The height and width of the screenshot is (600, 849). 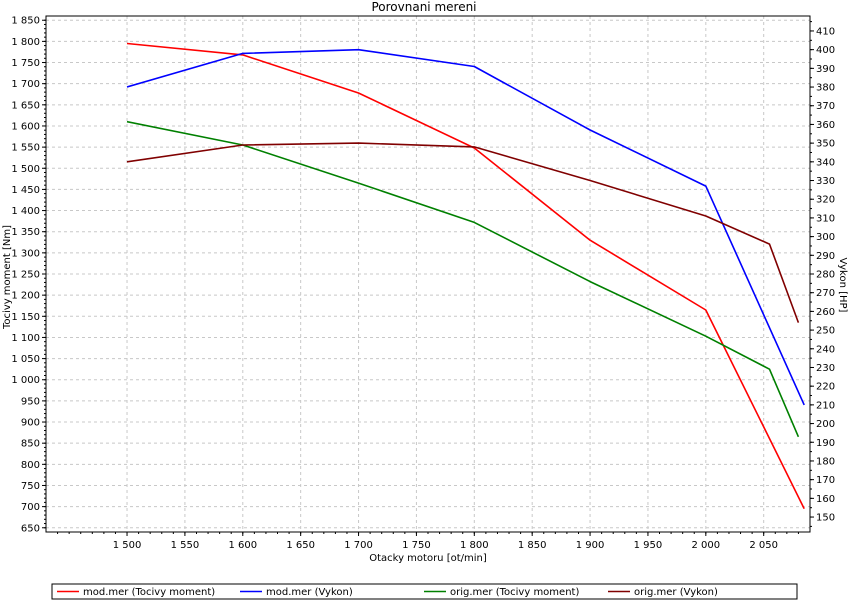 What do you see at coordinates (705, 545) in the screenshot?
I see `x-tick-label: 2 000` at bounding box center [705, 545].